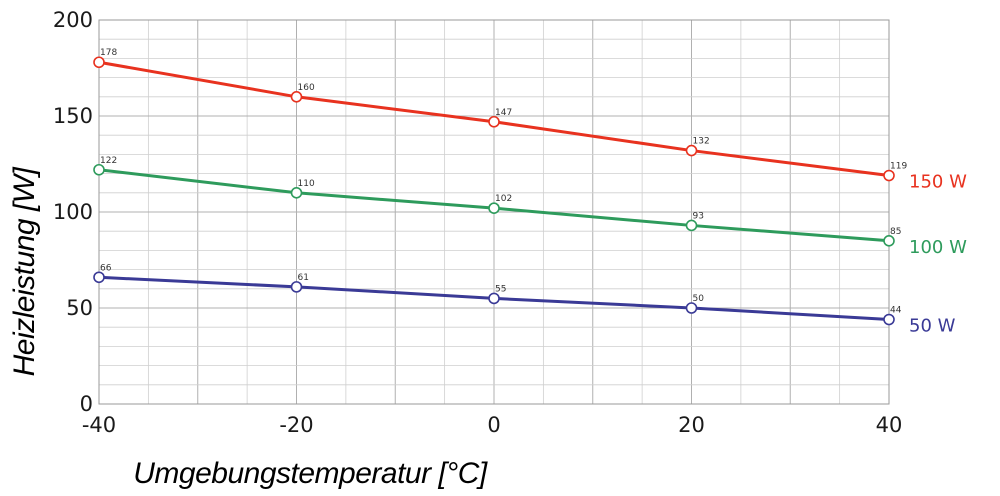 The height and width of the screenshot is (496, 1000). What do you see at coordinates (932, 326) in the screenshot?
I see `series-label: 50 W` at bounding box center [932, 326].